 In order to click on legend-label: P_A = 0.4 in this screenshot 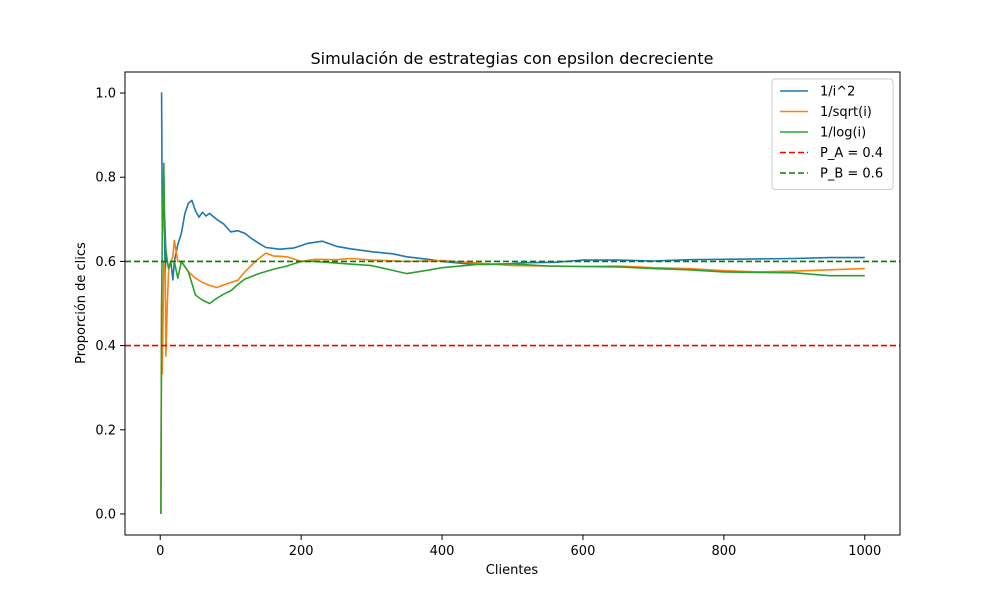, I will do `click(851, 153)`.